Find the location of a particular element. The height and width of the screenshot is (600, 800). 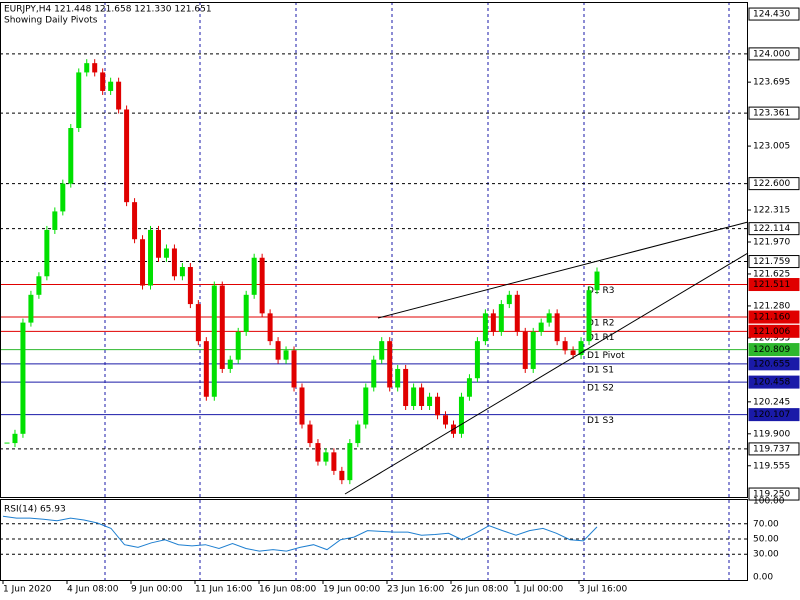

rsi-line is located at coordinates (300, 533).